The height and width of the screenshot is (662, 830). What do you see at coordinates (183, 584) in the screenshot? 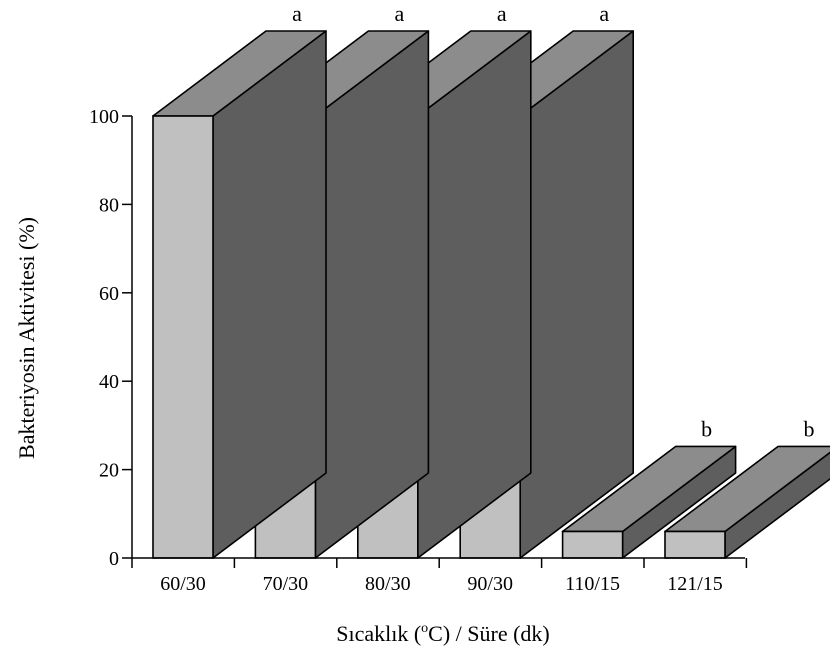
I see `x-tick-label: 60/30` at bounding box center [183, 584].